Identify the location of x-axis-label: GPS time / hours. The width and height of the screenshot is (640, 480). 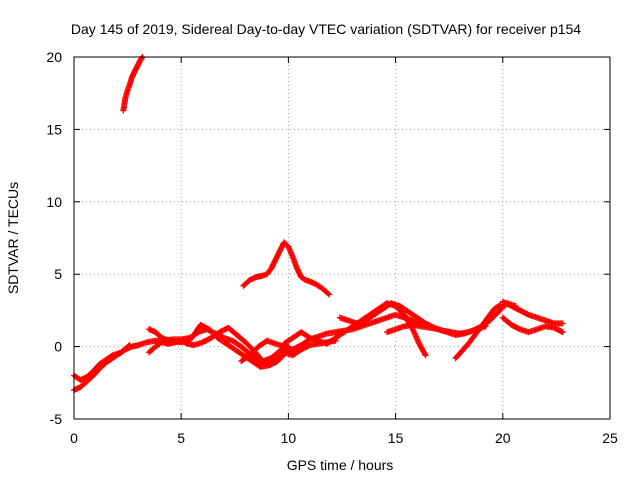
(340, 465).